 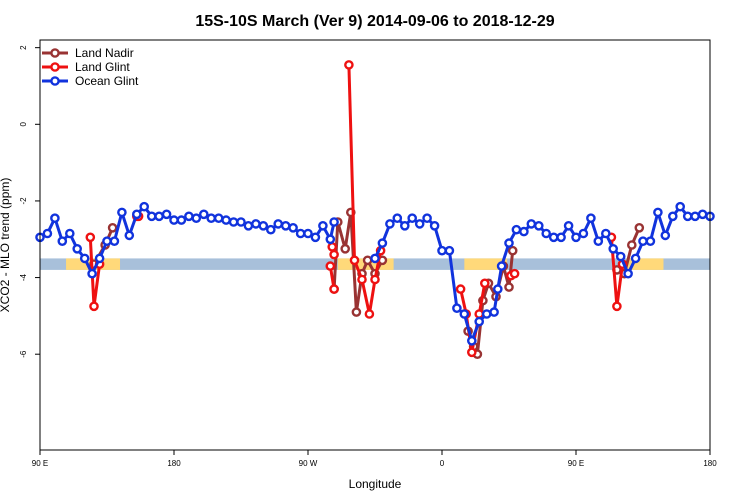 I want to click on legend-item: Land Glint, so click(x=86, y=67).